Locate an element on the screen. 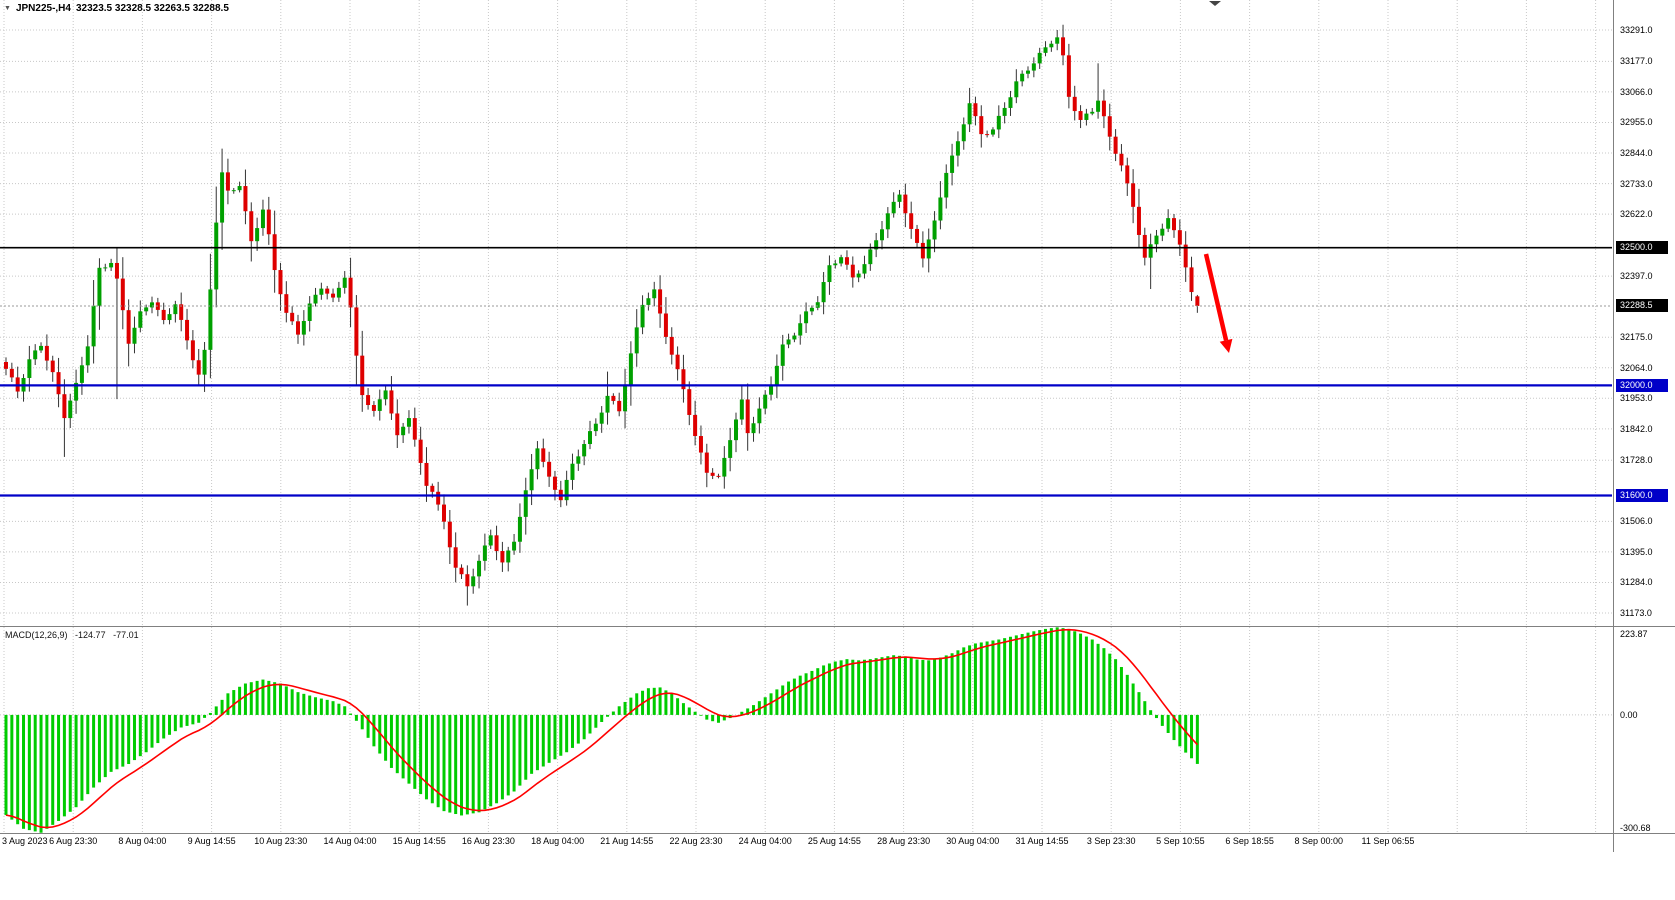 The height and width of the screenshot is (900, 1675). macd-indicator-label: MACD(12,26,9) -124.77 -77.01 is located at coordinates (74, 635).